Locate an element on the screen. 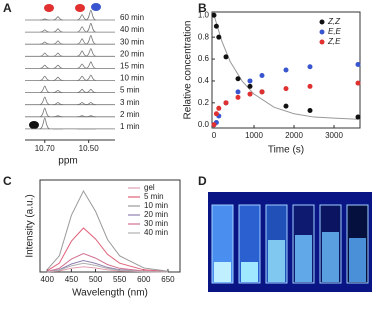 Image resolution: width=380 pixels, height=312 pixels. y-tick-label: 0.6 is located at coordinates (204, 58).